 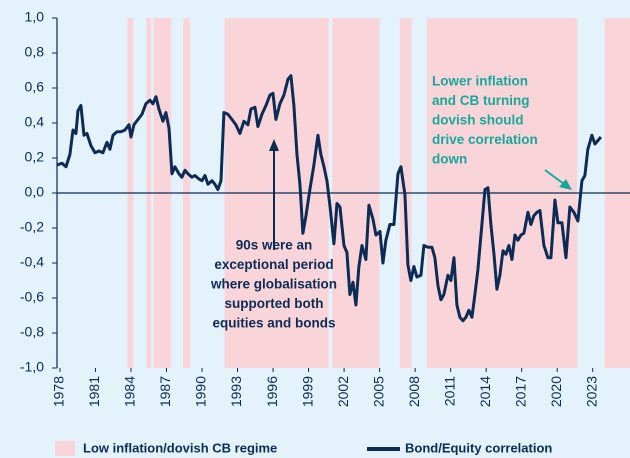 I want to click on y-tick-label: 0,8, so click(x=35, y=52).